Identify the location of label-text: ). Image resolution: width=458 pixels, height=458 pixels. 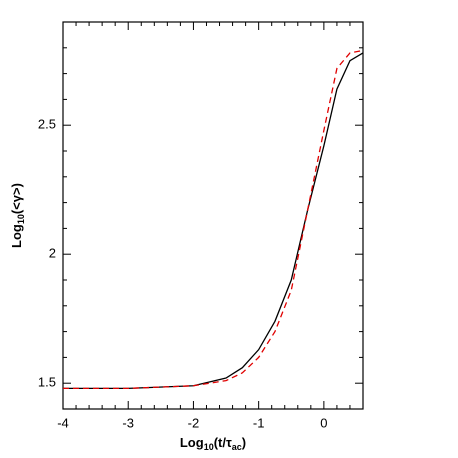
(244, 442).